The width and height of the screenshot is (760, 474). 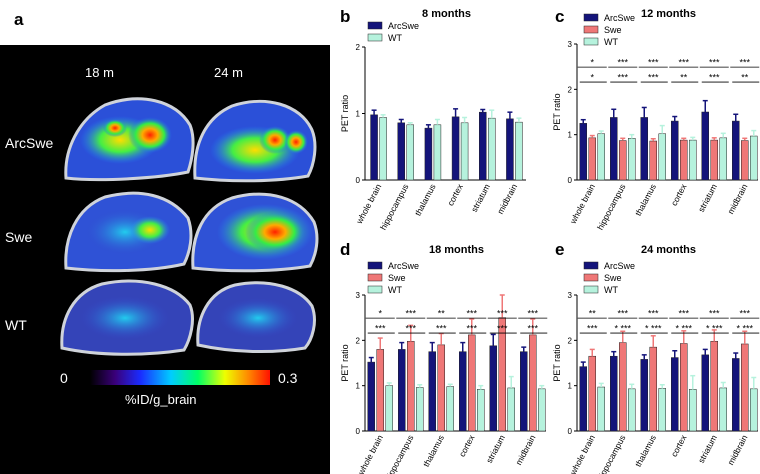 What do you see at coordinates (744, 329) in the screenshot?
I see `significance-lower: * ***` at bounding box center [744, 329].